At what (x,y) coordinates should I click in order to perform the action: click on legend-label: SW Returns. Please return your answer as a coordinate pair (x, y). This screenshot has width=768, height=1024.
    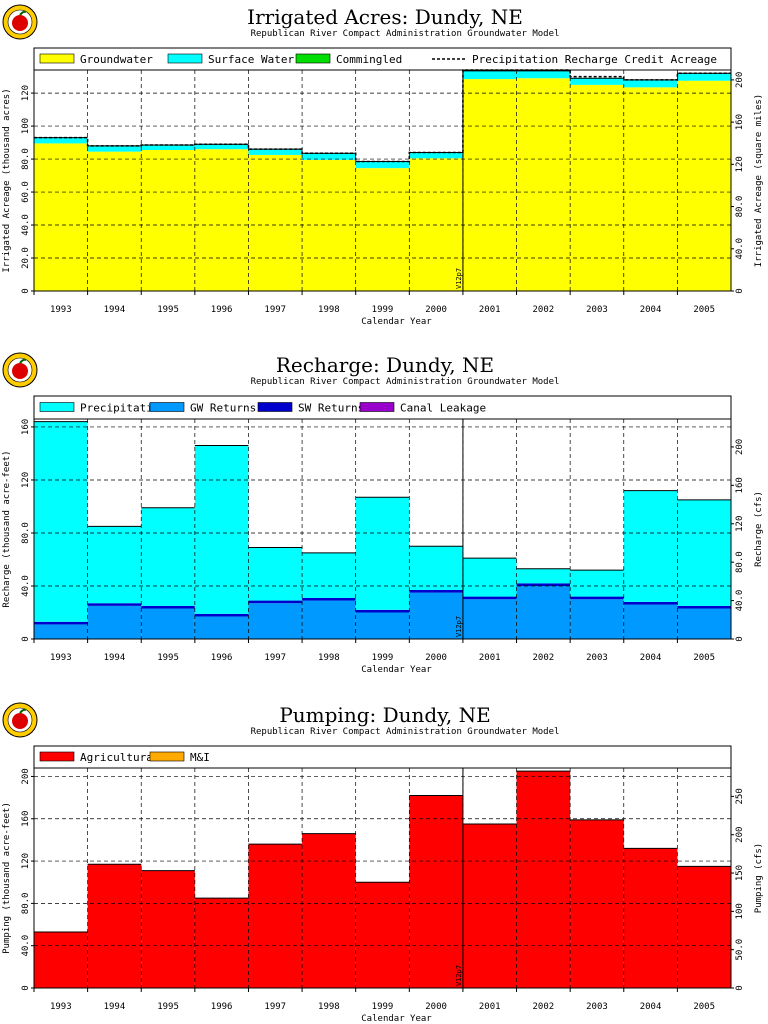
    Looking at the image, I should click on (331, 408).